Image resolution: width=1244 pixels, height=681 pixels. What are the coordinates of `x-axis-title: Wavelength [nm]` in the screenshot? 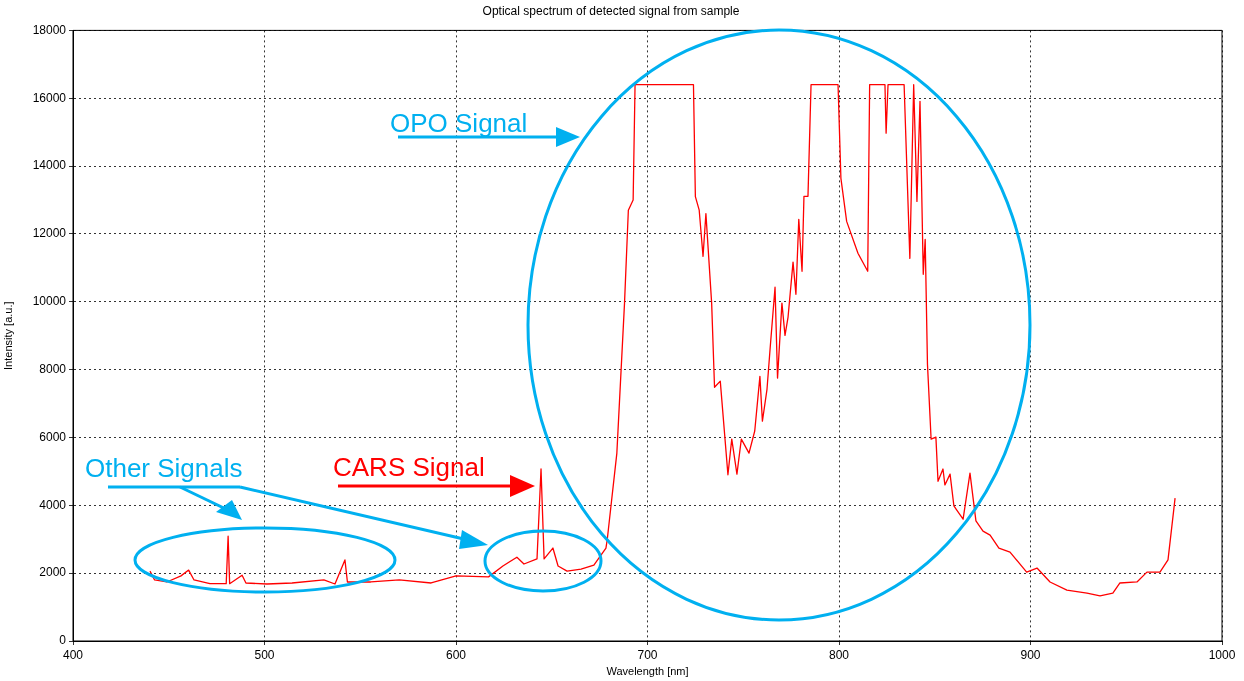 It's located at (647, 671).